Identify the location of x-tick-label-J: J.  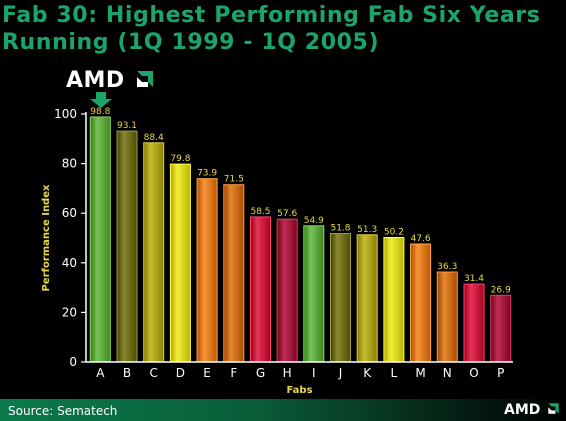
(340, 373).